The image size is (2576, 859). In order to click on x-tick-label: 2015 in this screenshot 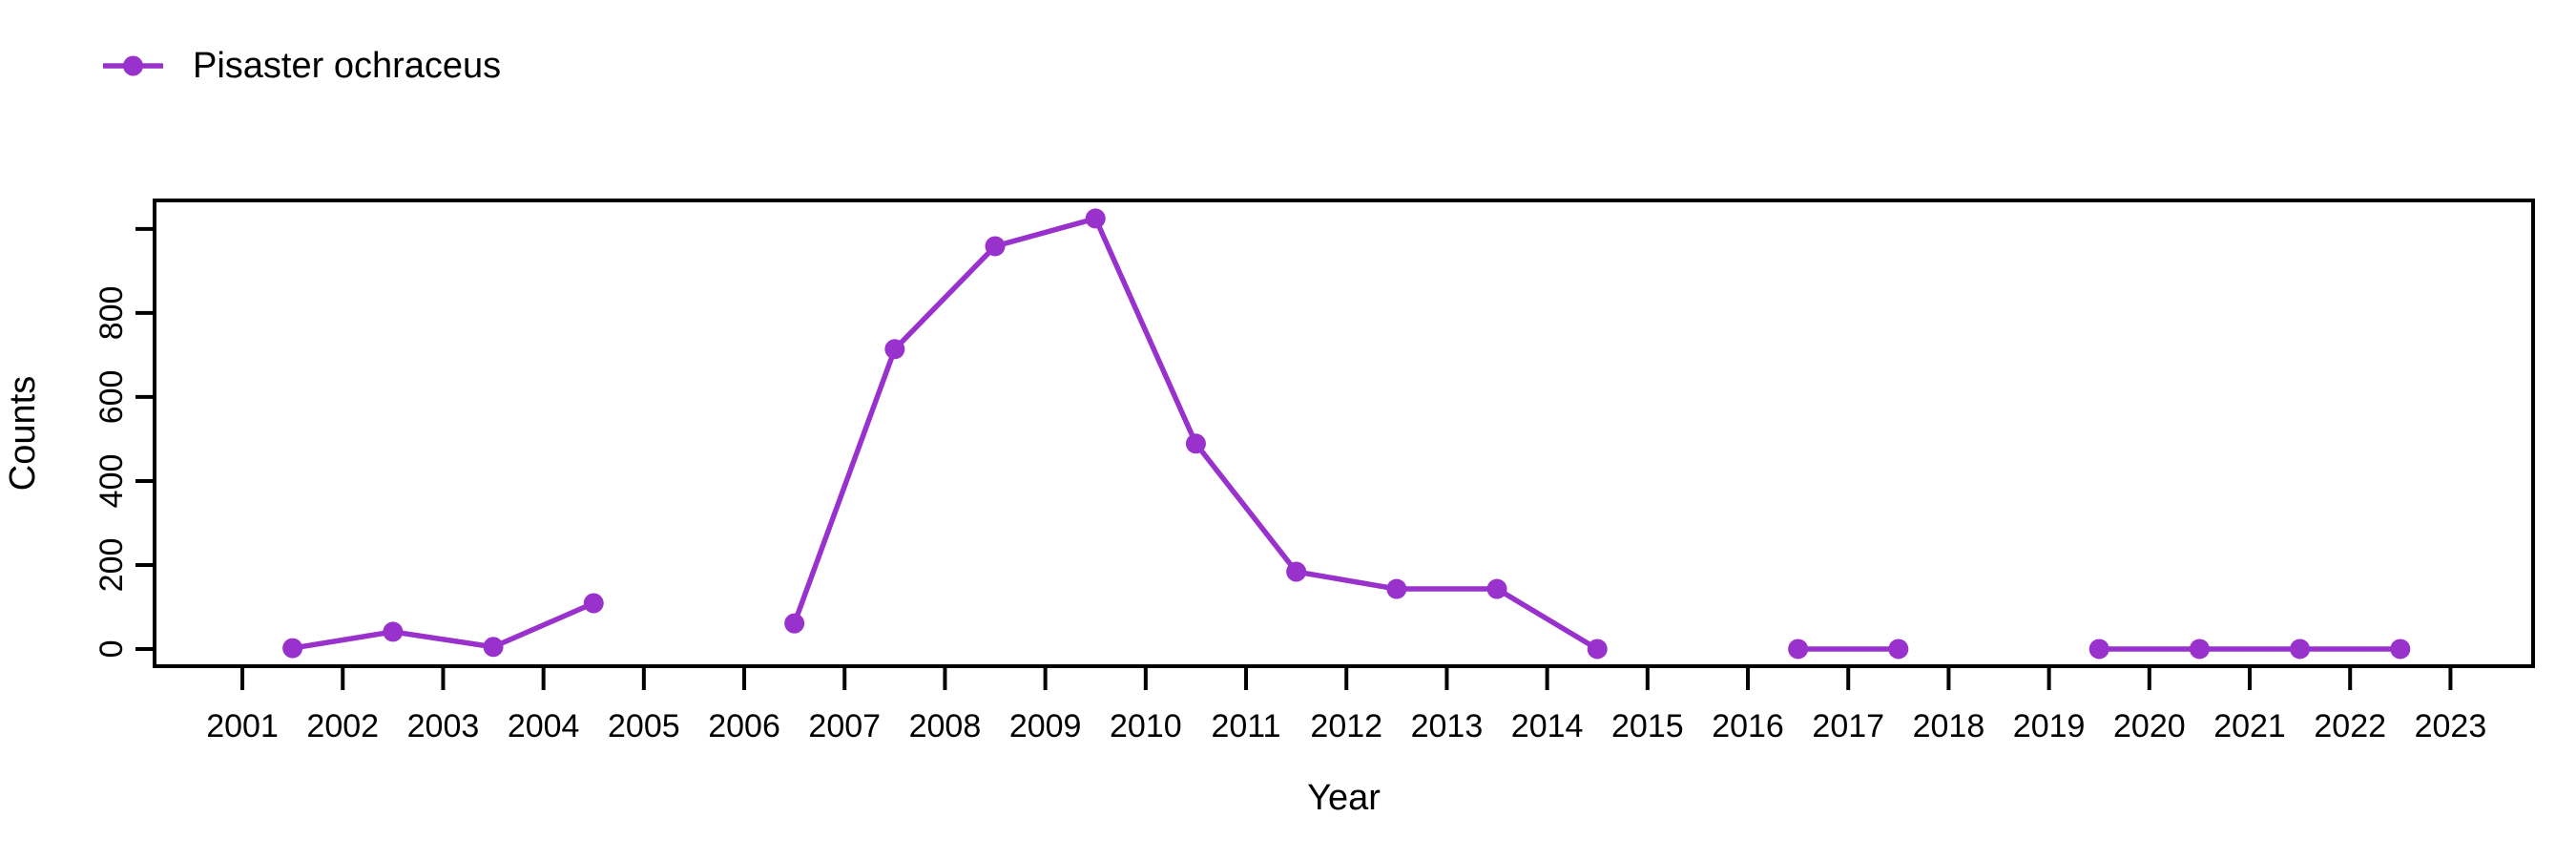, I will do `click(1647, 726)`.